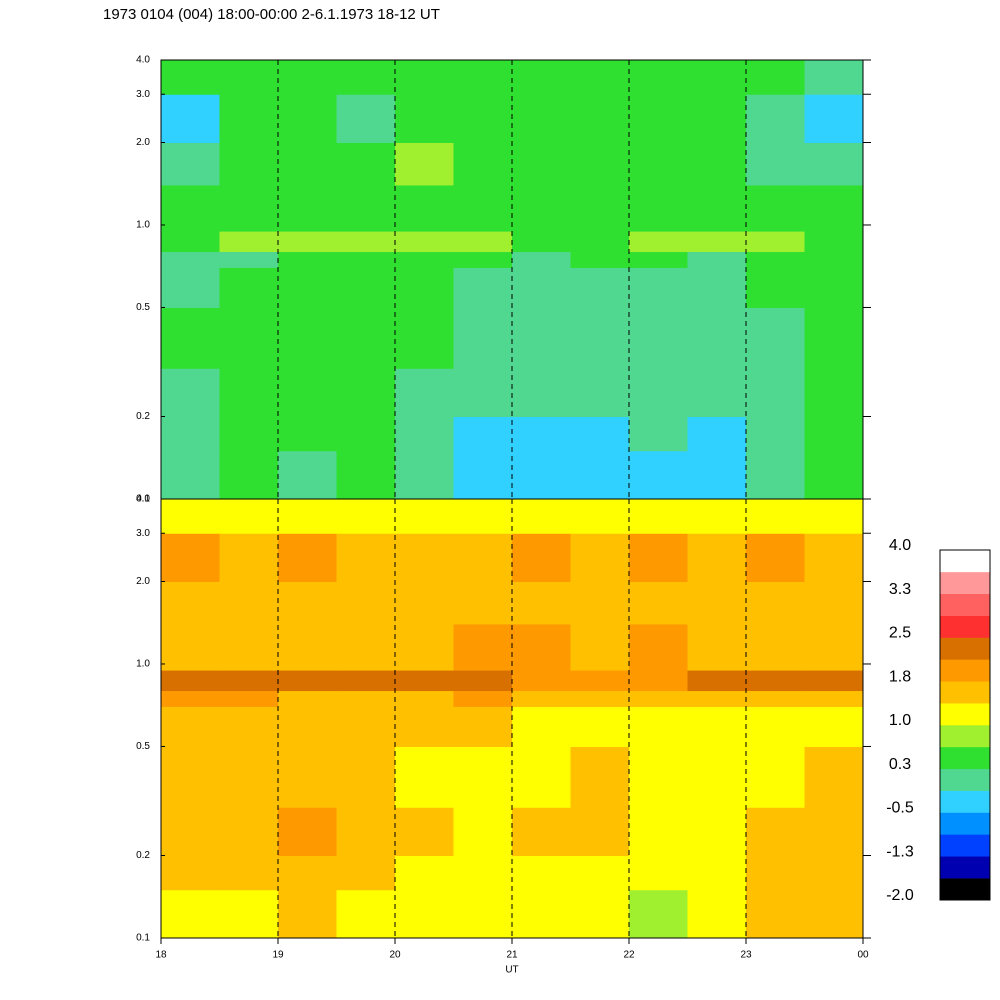 This screenshot has width=1000, height=1000. I want to click on x-tick-label: 22, so click(629, 955).